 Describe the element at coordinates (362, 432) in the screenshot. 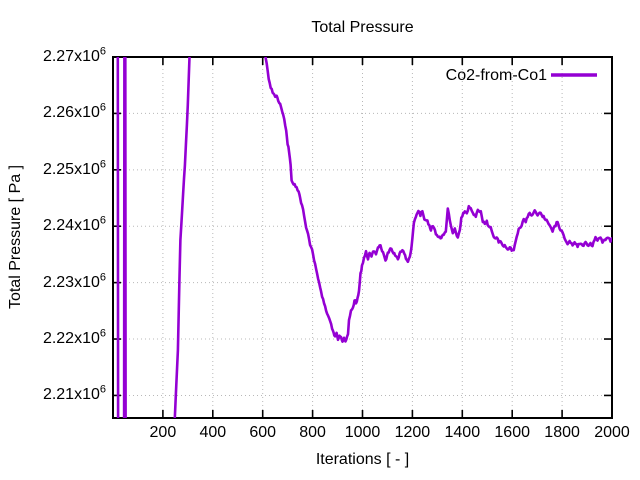

I see `x-tick-label: 1000` at that location.